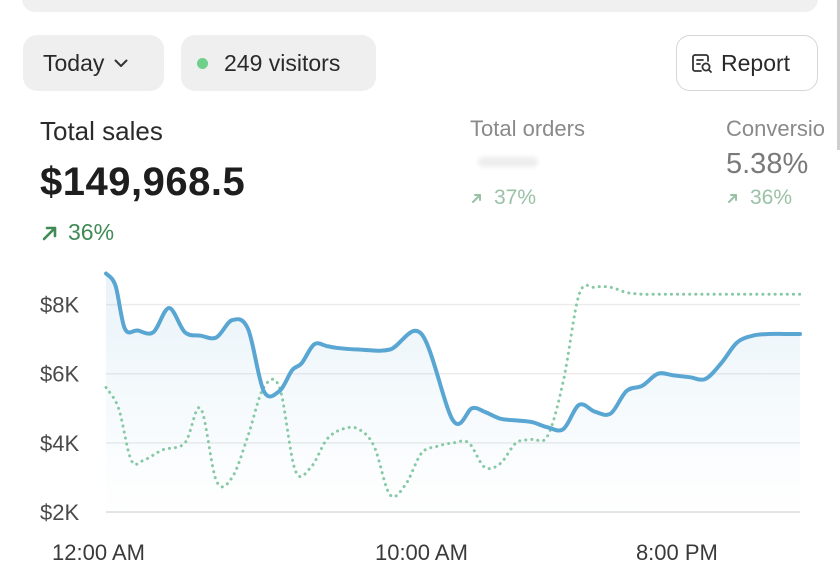 This screenshot has height=578, width=840. What do you see at coordinates (508, 162) in the screenshot?
I see `total-orders-value-loading` at bounding box center [508, 162].